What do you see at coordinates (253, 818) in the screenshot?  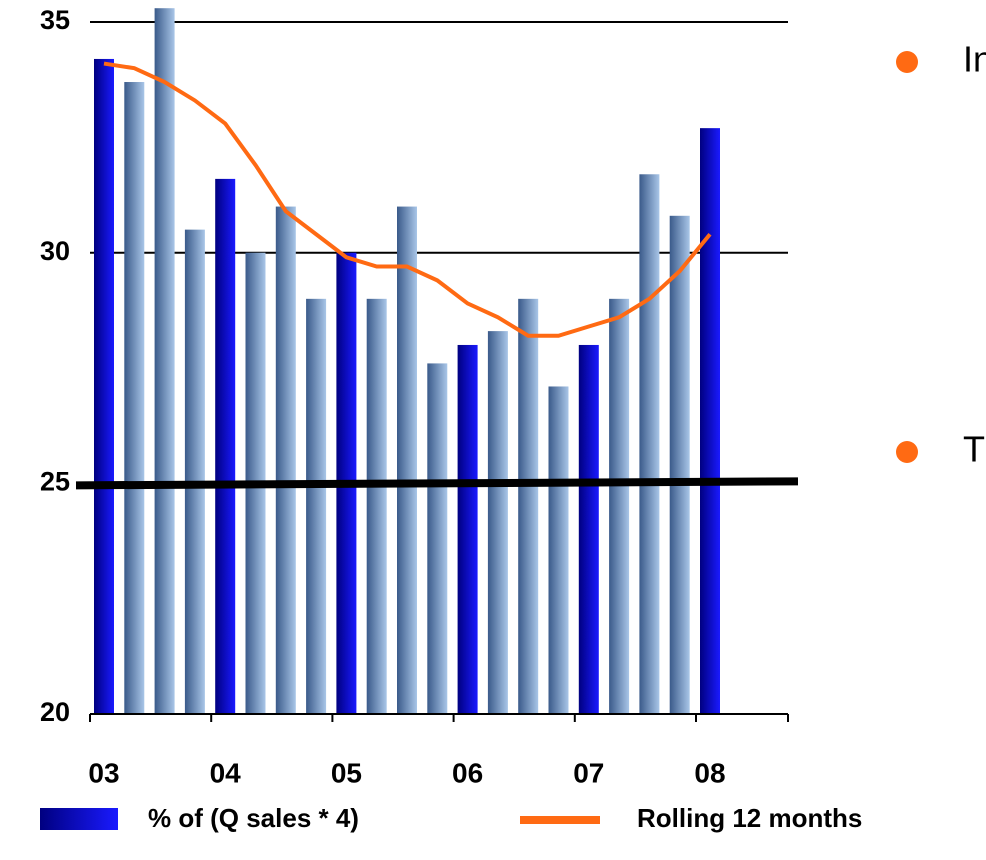 I see `legend-label: % of (Q sales * 4)` at bounding box center [253, 818].